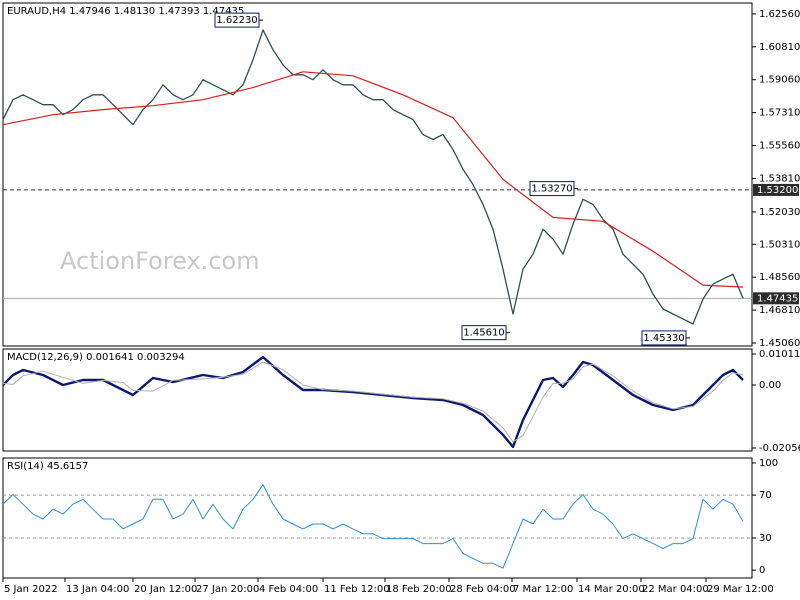  I want to click on y-tick-label: 30, so click(765, 538).